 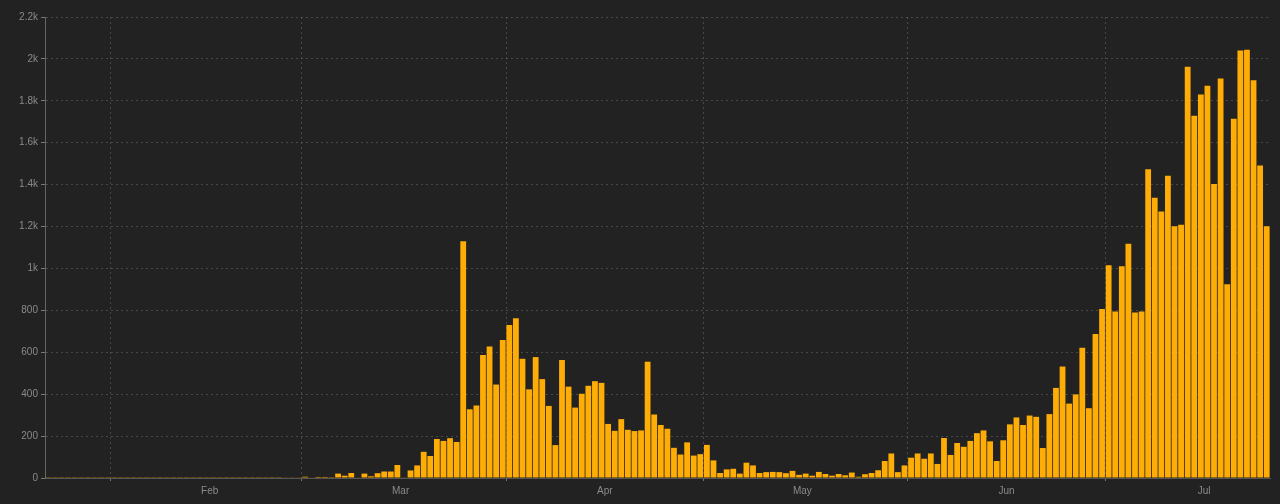 I want to click on y-tick-label: 1.4k, so click(x=29, y=184).